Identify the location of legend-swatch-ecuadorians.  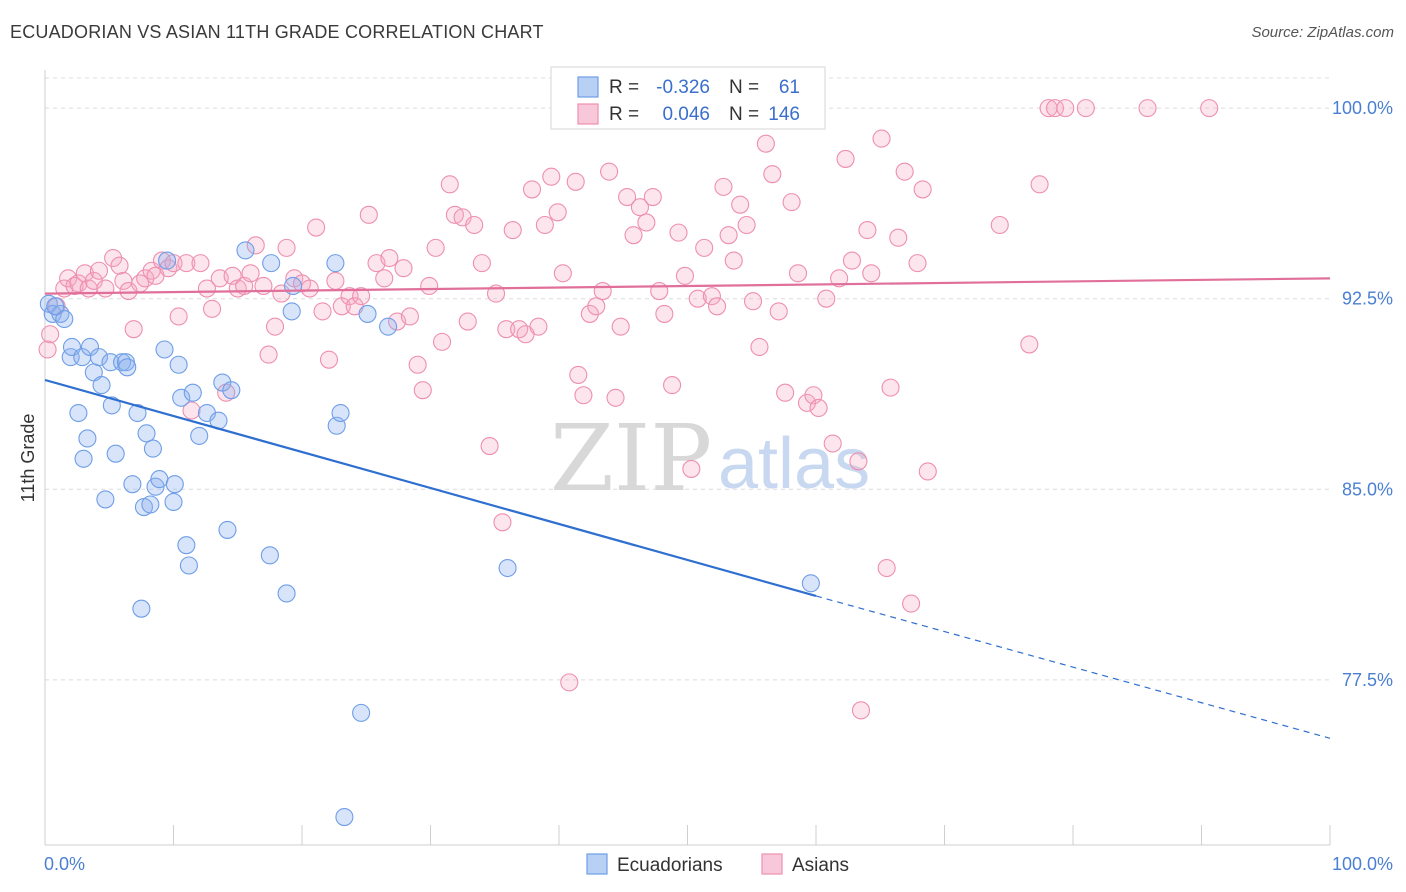
(588, 87).